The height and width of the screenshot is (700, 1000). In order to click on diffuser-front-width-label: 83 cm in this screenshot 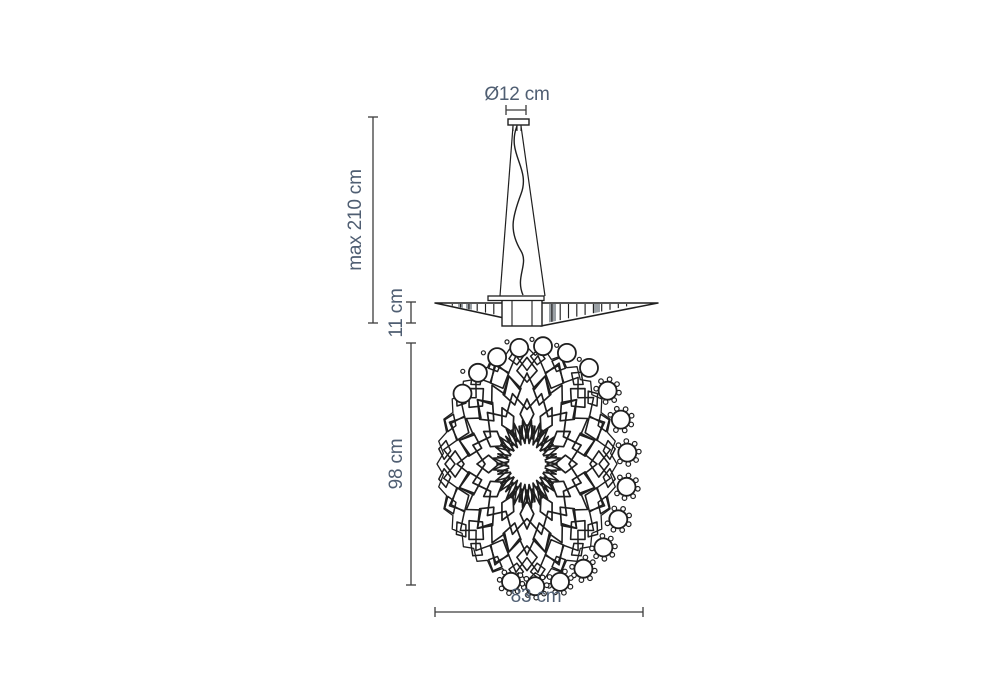, I will do `click(536, 596)`.